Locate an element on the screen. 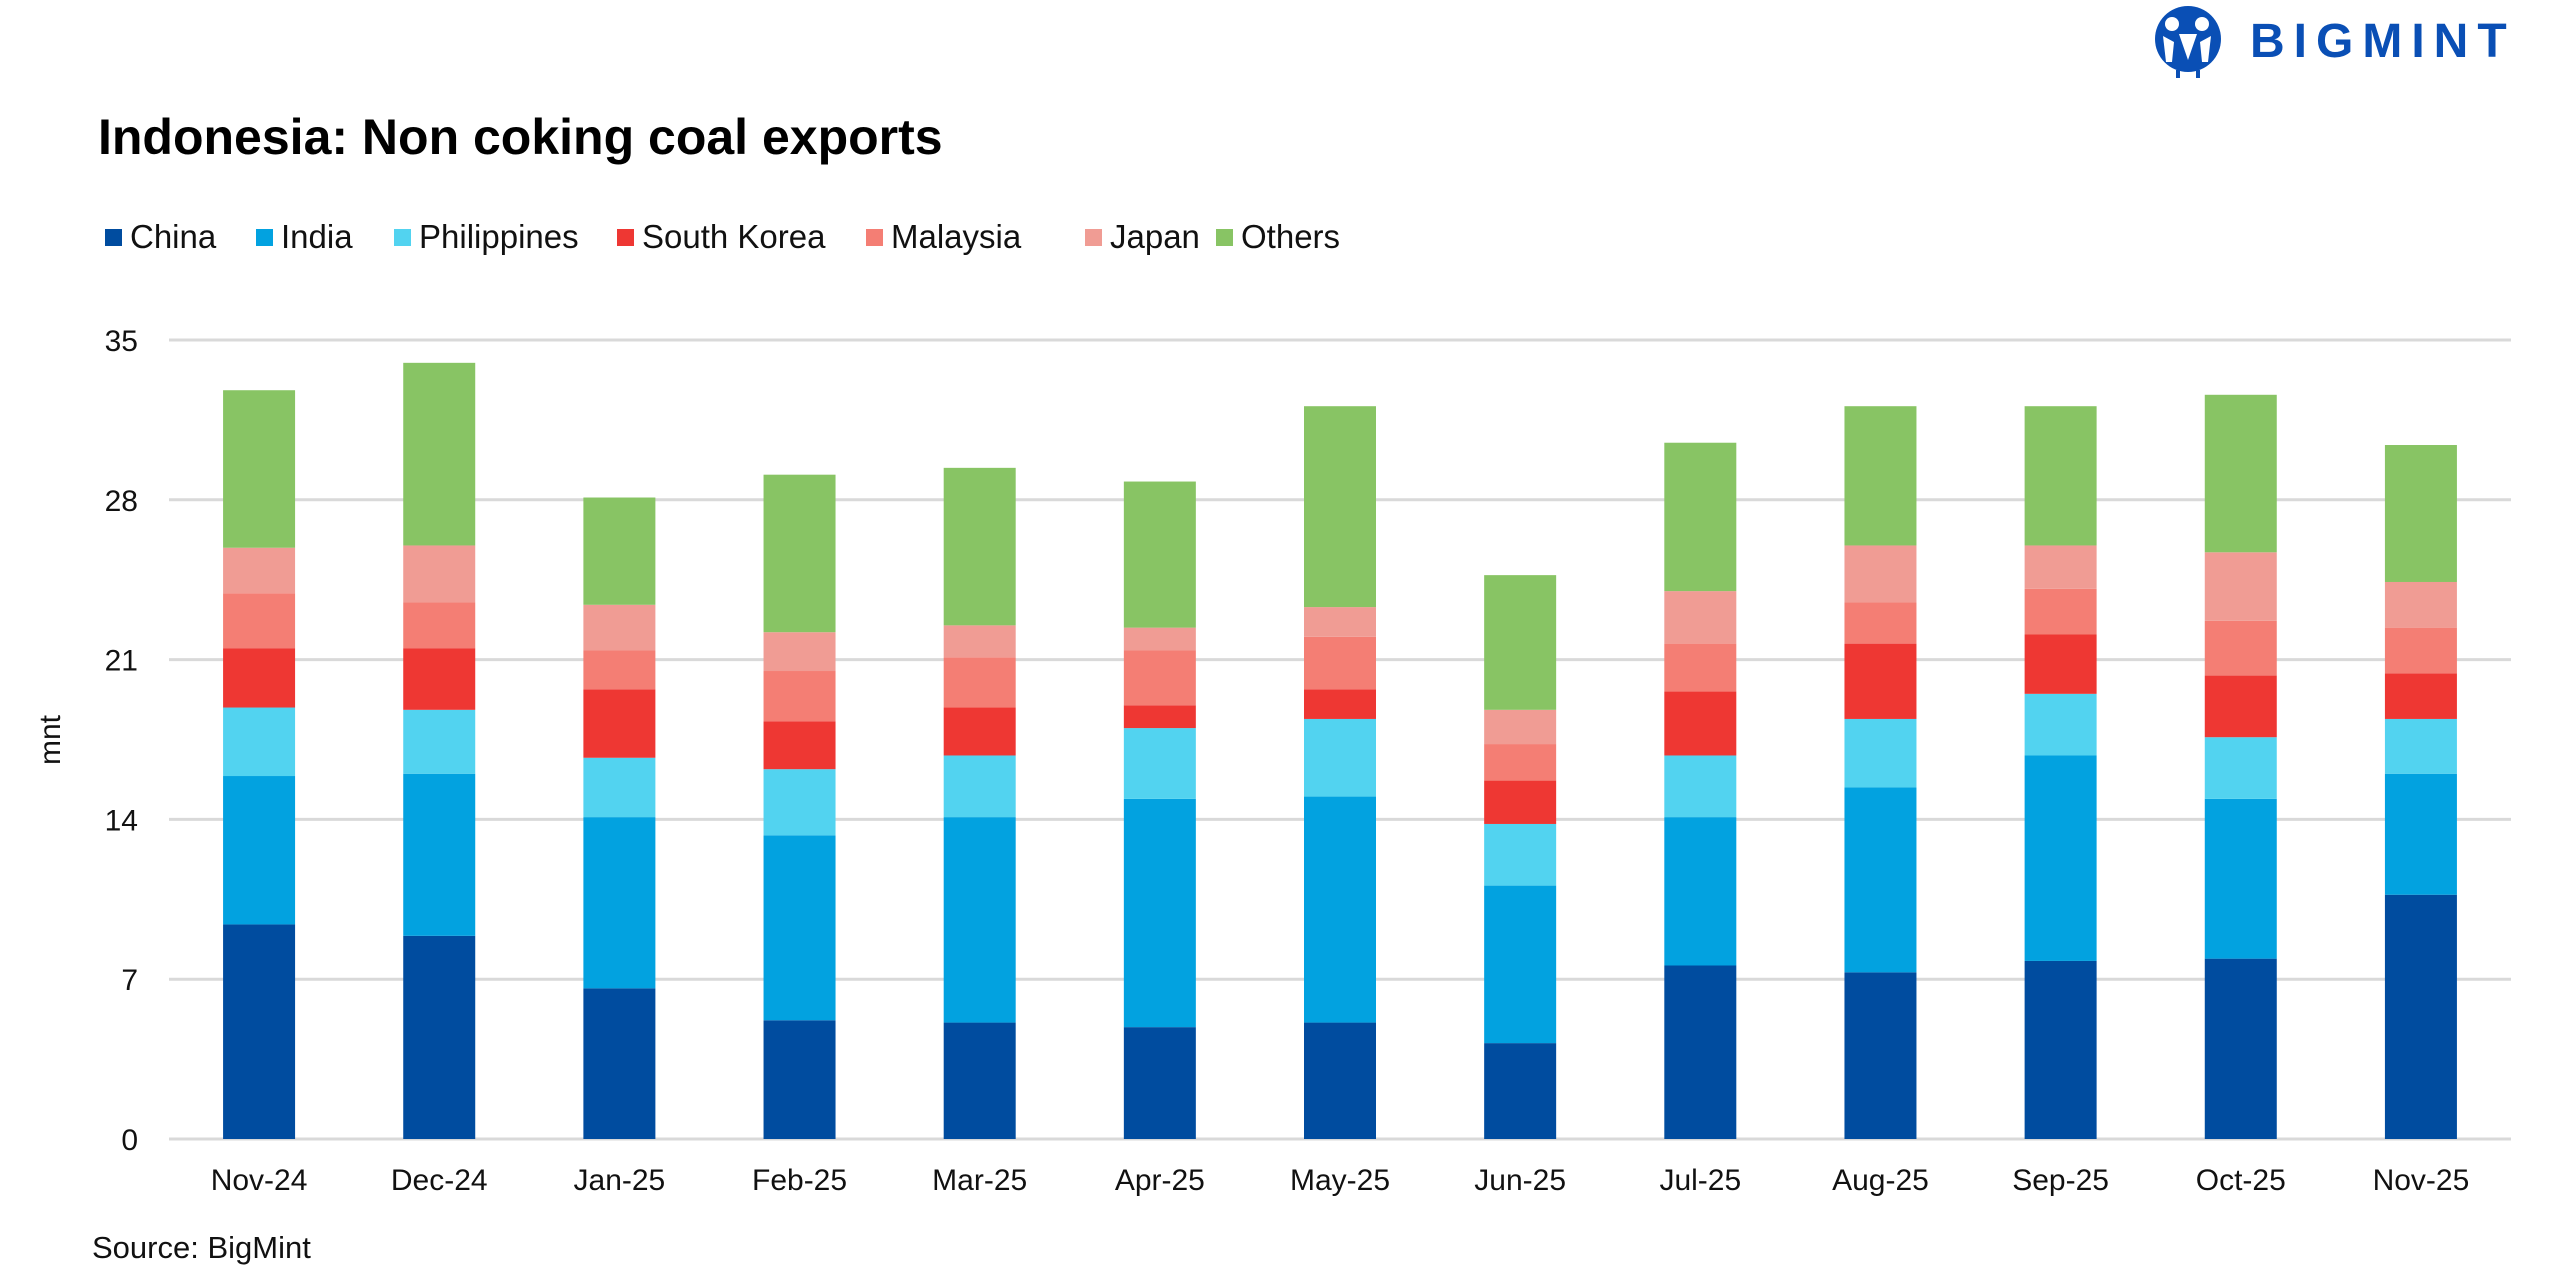 The image size is (2560, 1280). legend-item: Malaysia is located at coordinates (943, 237).